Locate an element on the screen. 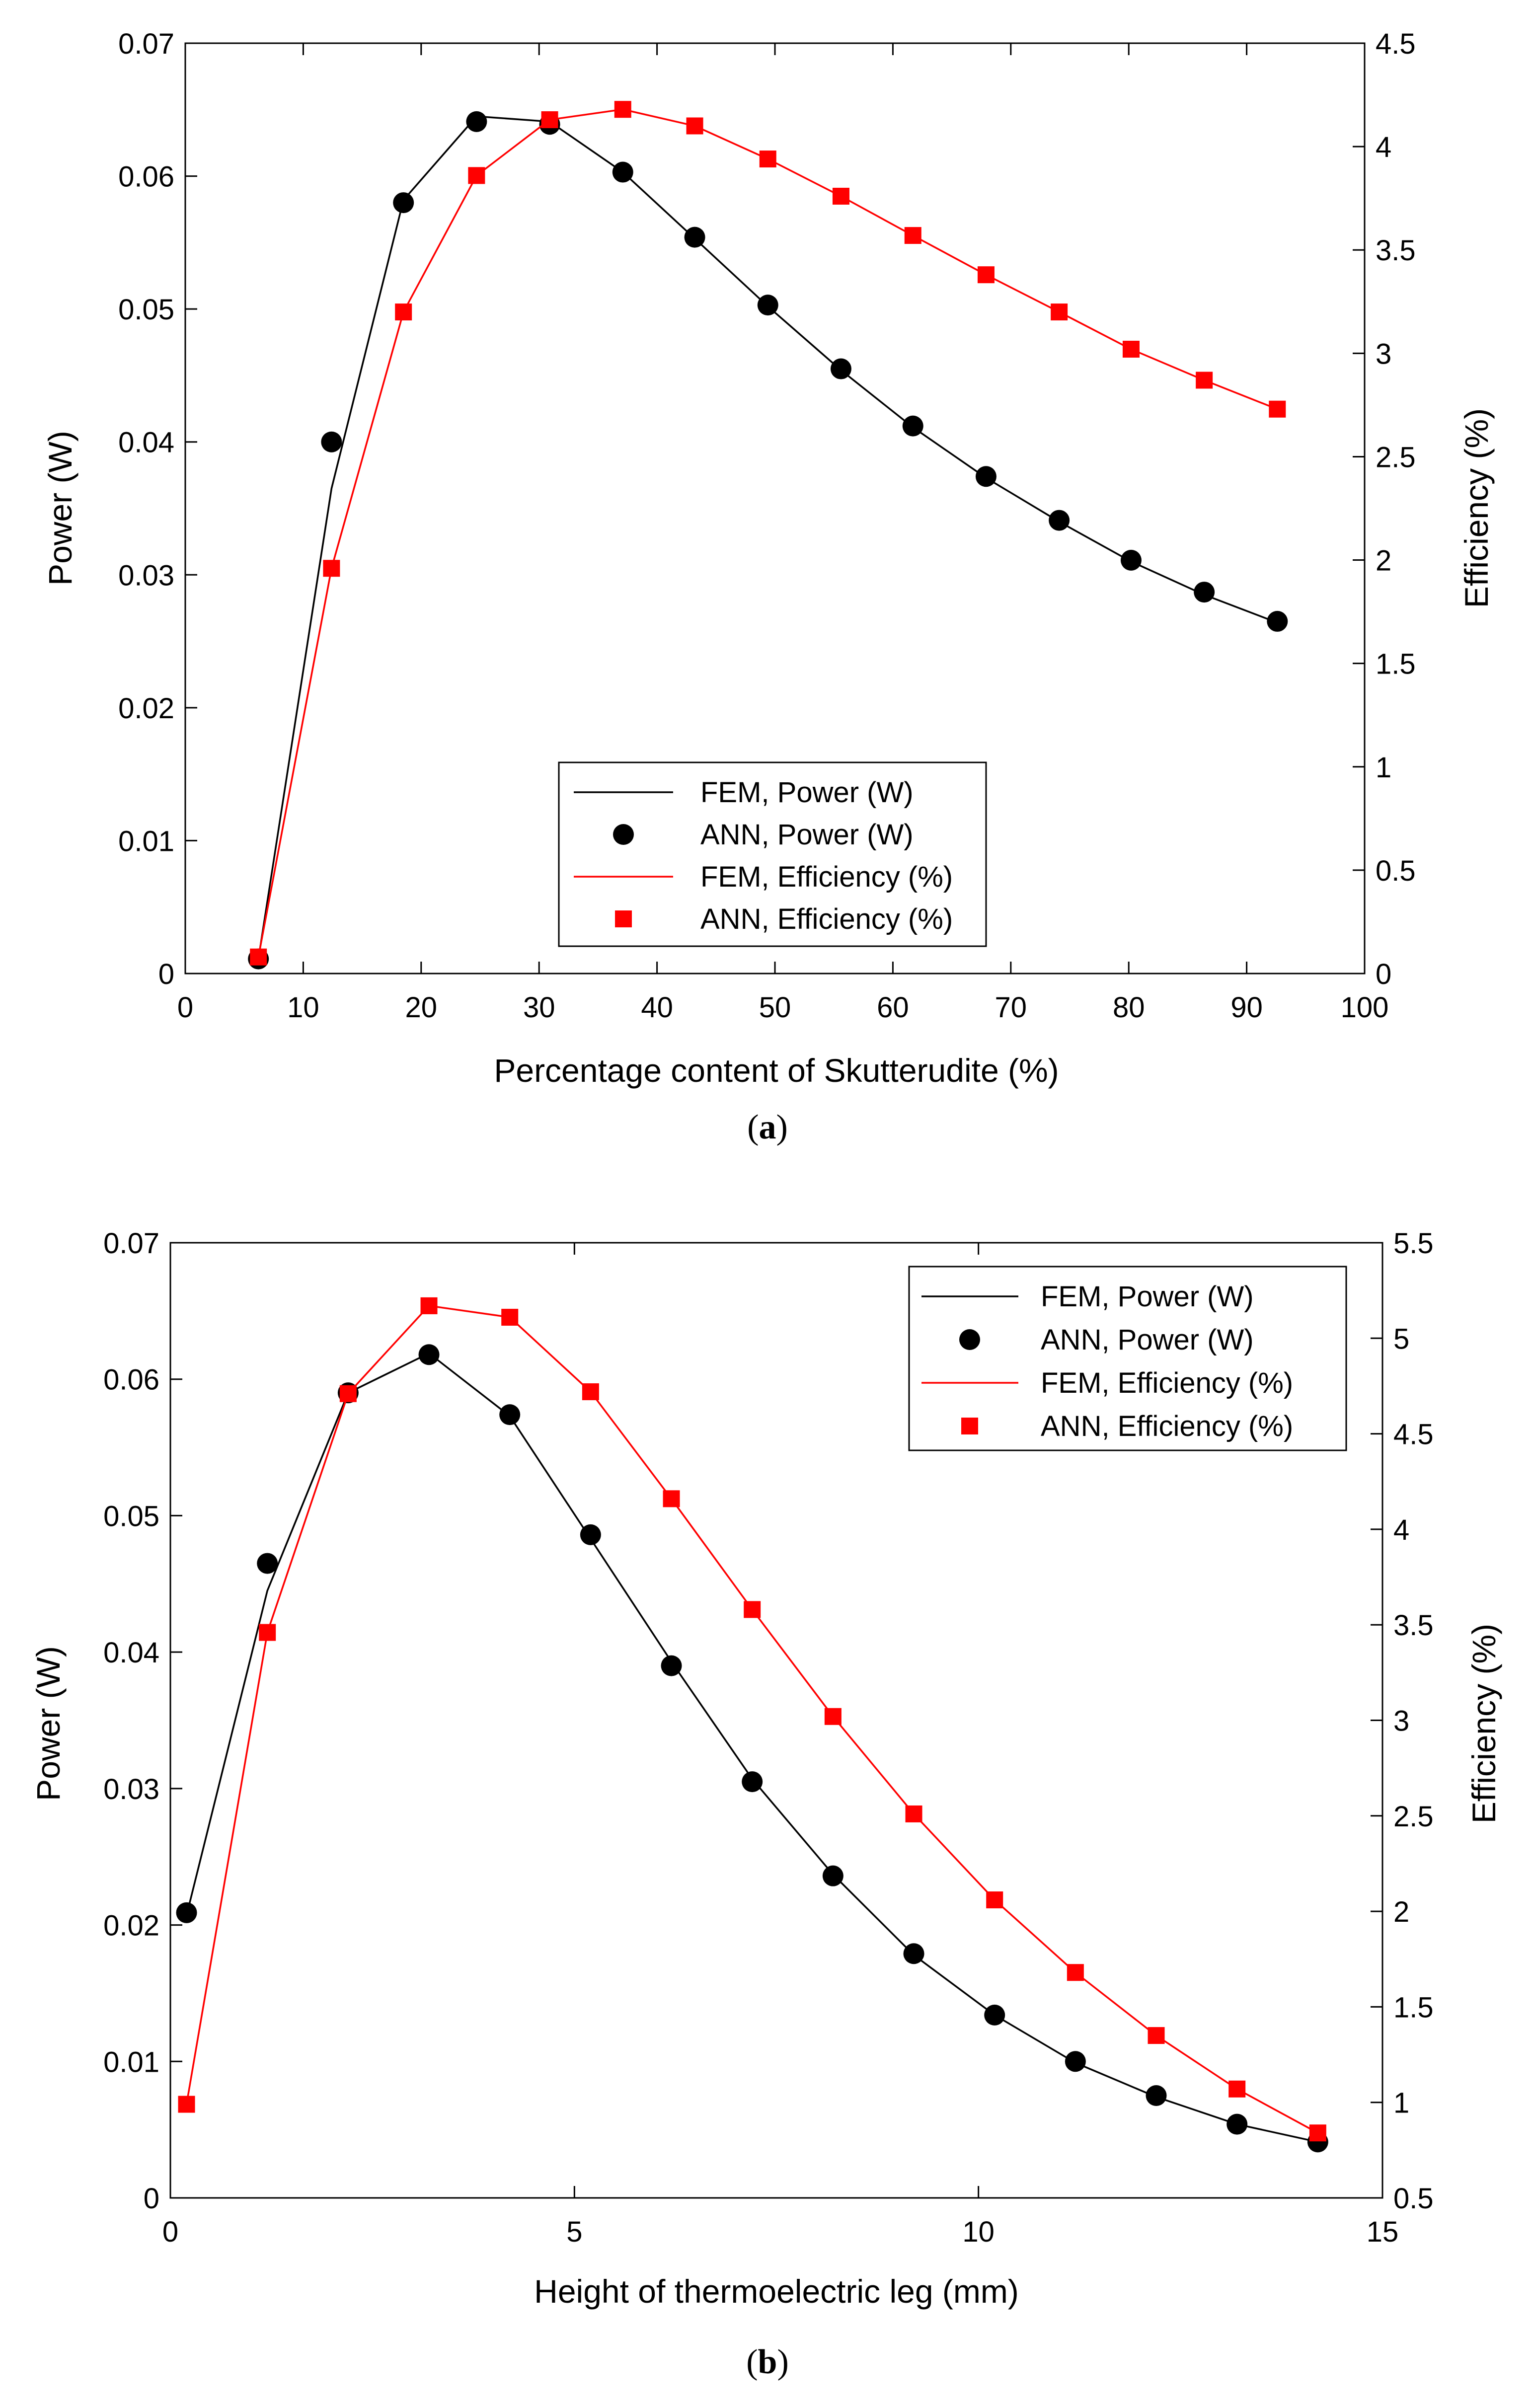 This screenshot has height=2408, width=1533. panel-b-right-y-tick-label: 5.5 is located at coordinates (1414, 1244).